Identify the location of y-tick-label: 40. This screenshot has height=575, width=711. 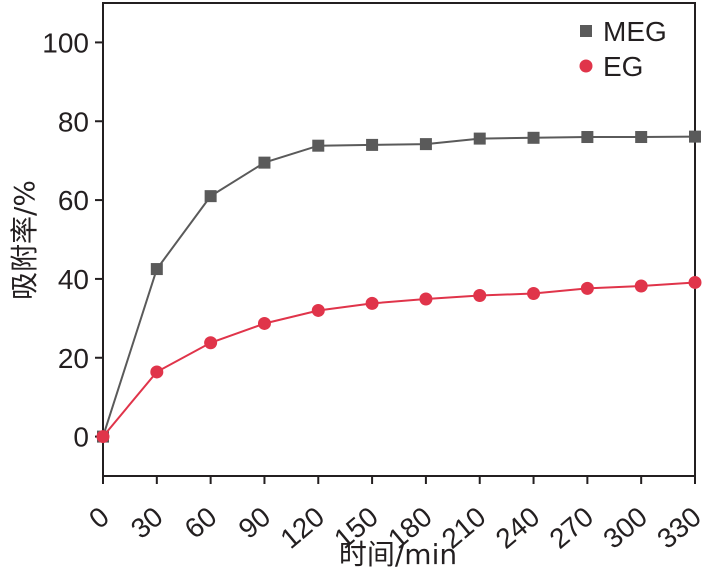
(73, 279).